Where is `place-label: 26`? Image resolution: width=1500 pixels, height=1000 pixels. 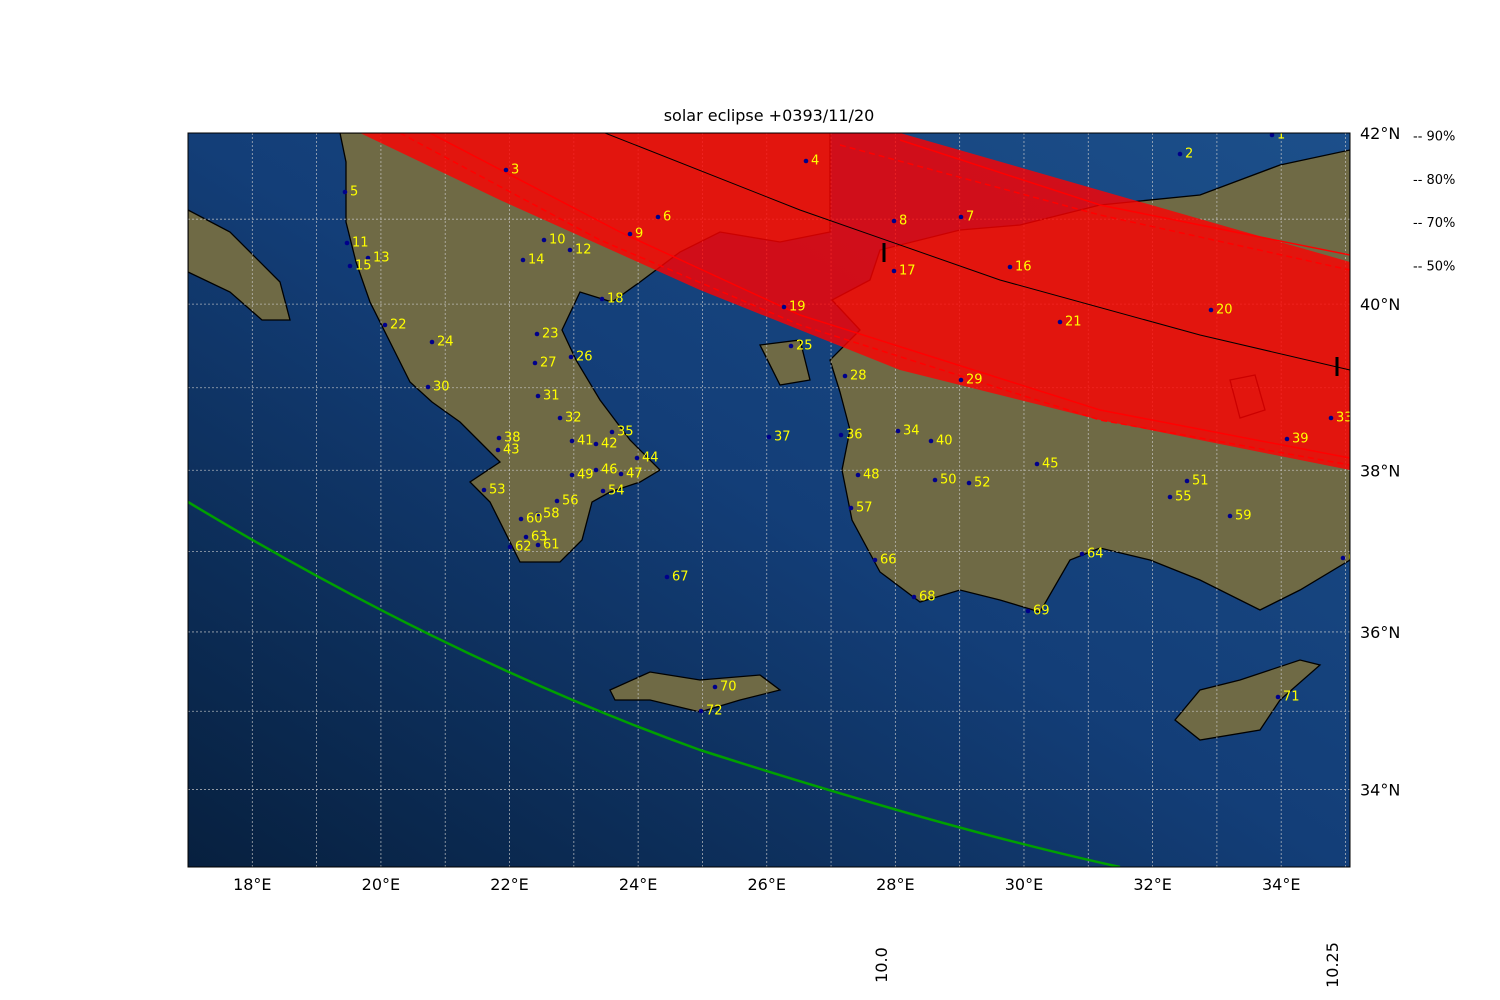
place-label: 26 is located at coordinates (584, 357).